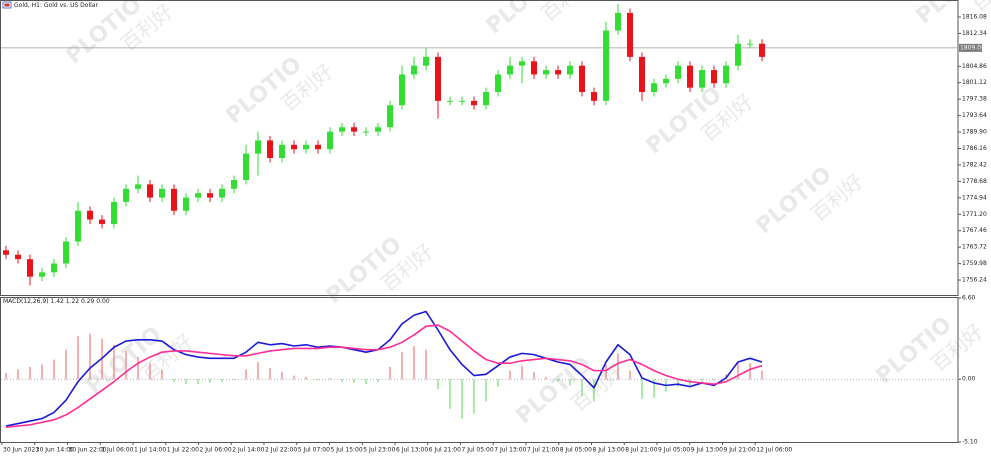 This screenshot has width=991, height=456. What do you see at coordinates (674, 450) in the screenshot?
I see `x-tick-label: 9 Jul 05:00` at bounding box center [674, 450].